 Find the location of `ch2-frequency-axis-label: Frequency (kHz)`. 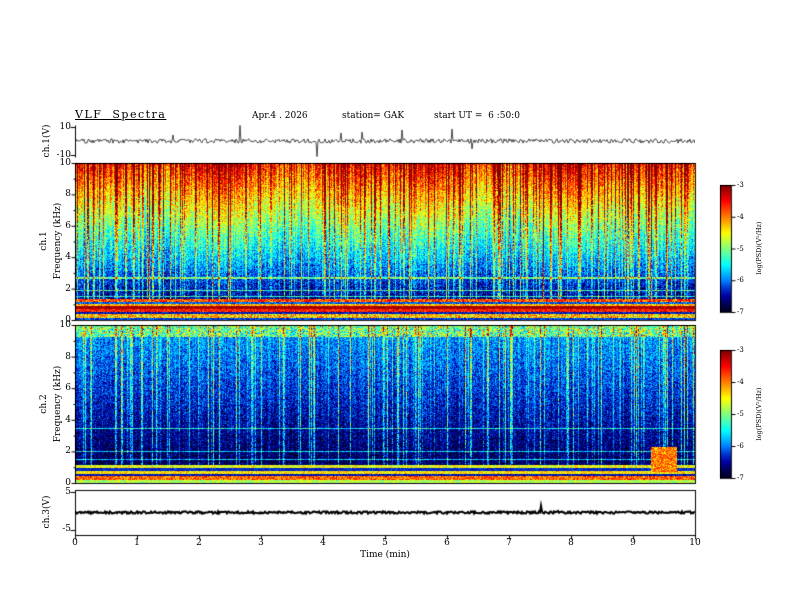

ch2-frequency-axis-label: Frequency (kHz) is located at coordinates (58, 404).